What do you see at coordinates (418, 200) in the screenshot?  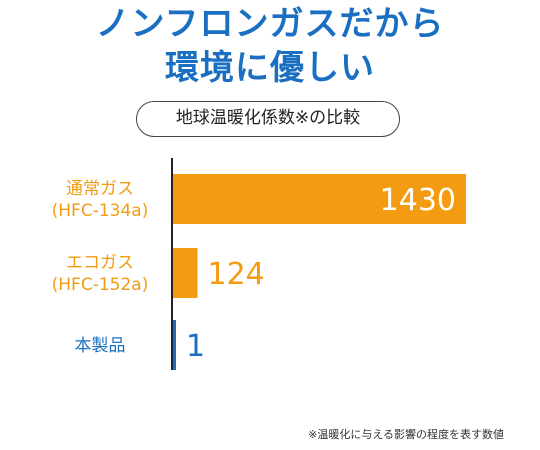 I see `value-label-0: 1430` at bounding box center [418, 200].